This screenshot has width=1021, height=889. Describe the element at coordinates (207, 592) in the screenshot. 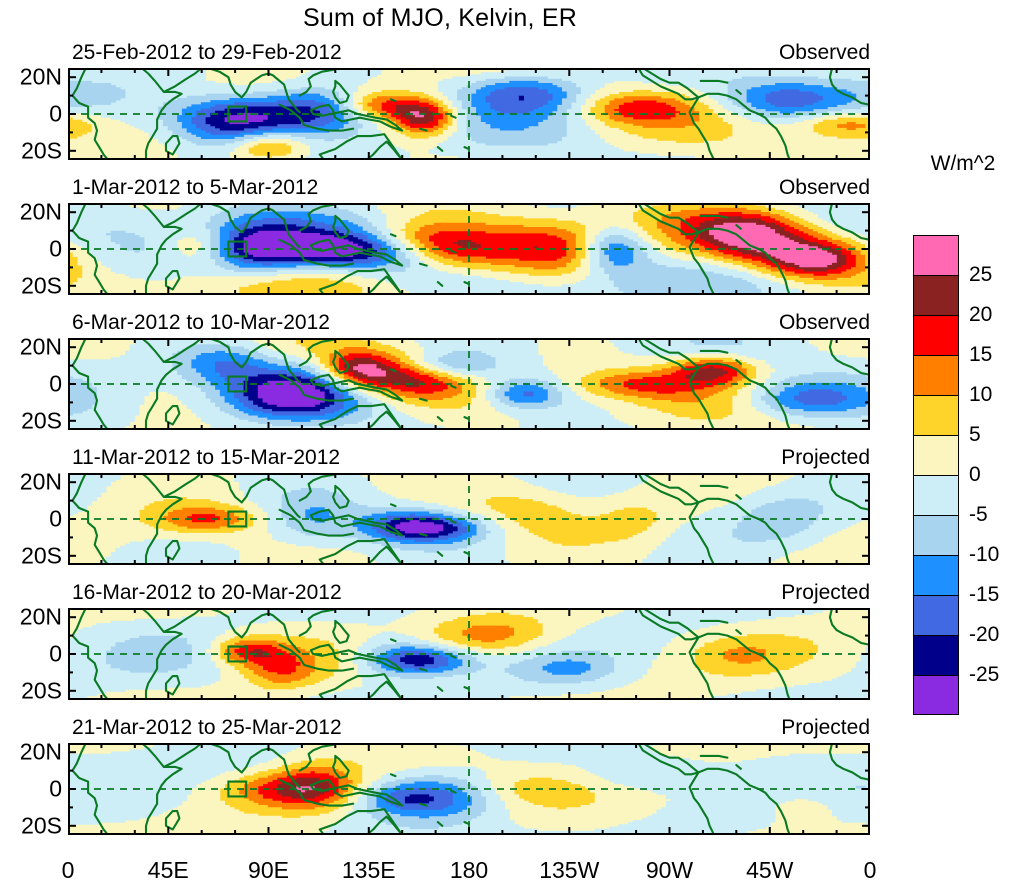

I see `panel-date-range-5: 16-Mar-2012 to 20-Mar-2012` at that location.